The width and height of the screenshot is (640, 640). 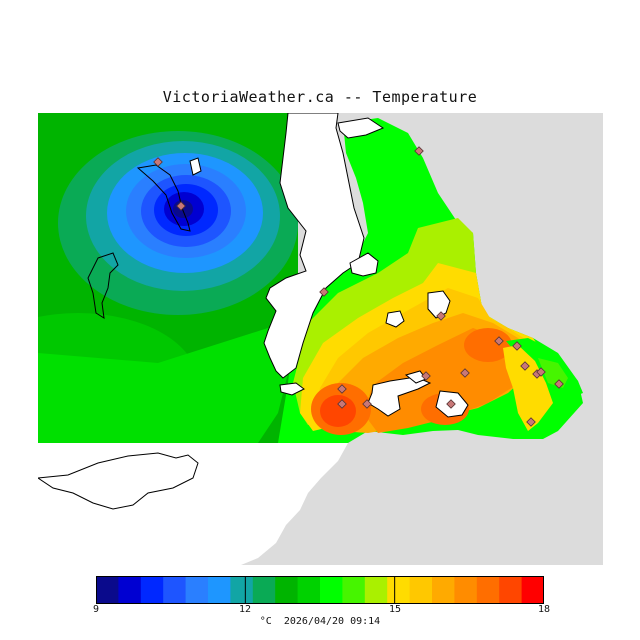 I want to click on legend-outline, so click(x=320, y=590).